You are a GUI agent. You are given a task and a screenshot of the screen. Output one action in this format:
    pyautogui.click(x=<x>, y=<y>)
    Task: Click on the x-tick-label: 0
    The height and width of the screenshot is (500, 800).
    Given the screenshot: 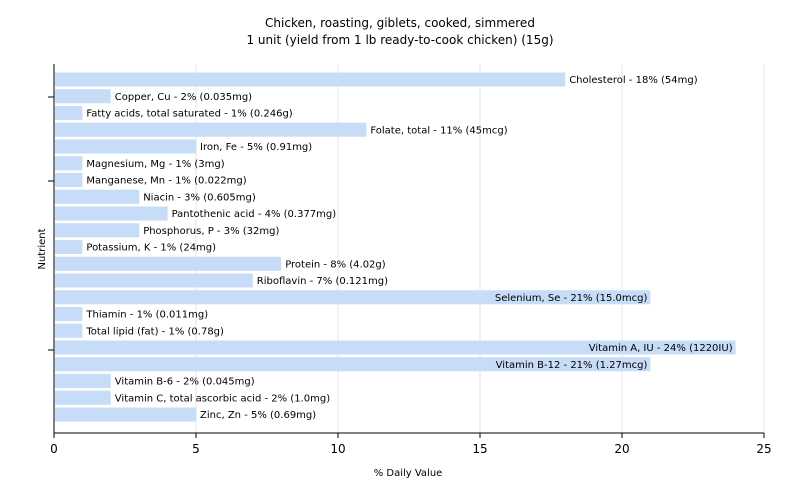 What is the action you would take?
    pyautogui.click(x=54, y=449)
    